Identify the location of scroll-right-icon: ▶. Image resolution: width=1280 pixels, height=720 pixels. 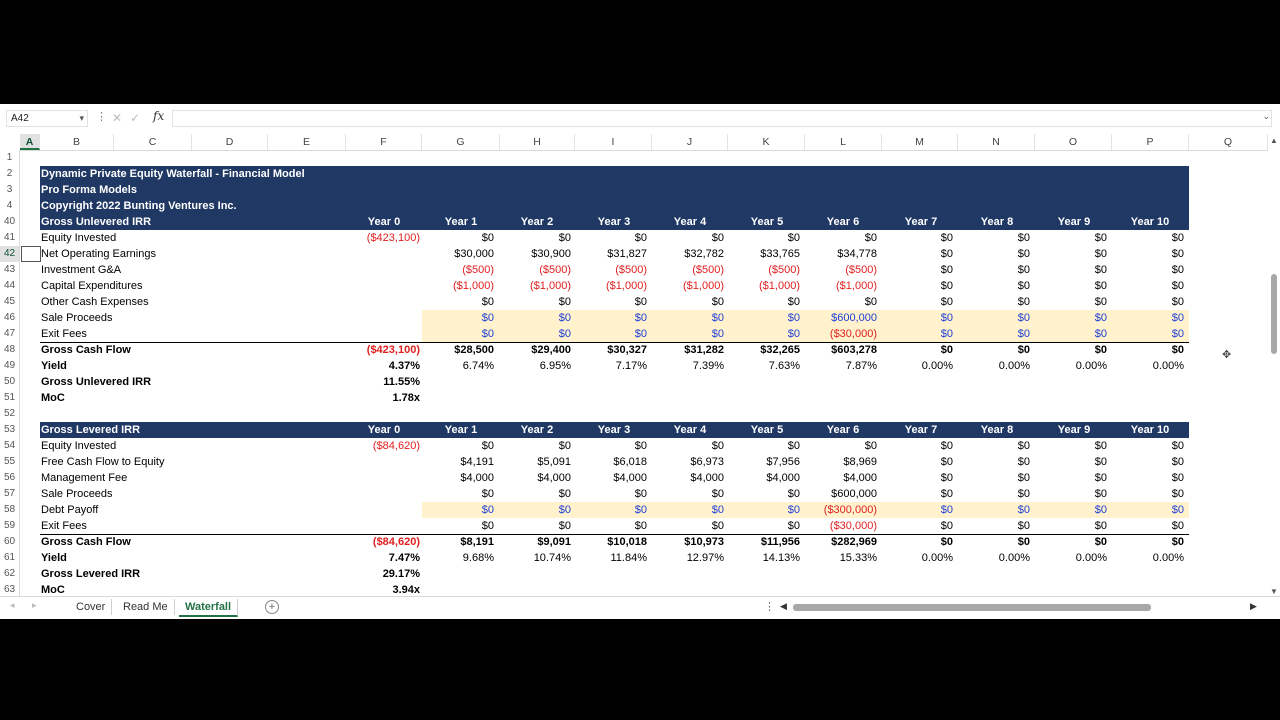
(1253, 606).